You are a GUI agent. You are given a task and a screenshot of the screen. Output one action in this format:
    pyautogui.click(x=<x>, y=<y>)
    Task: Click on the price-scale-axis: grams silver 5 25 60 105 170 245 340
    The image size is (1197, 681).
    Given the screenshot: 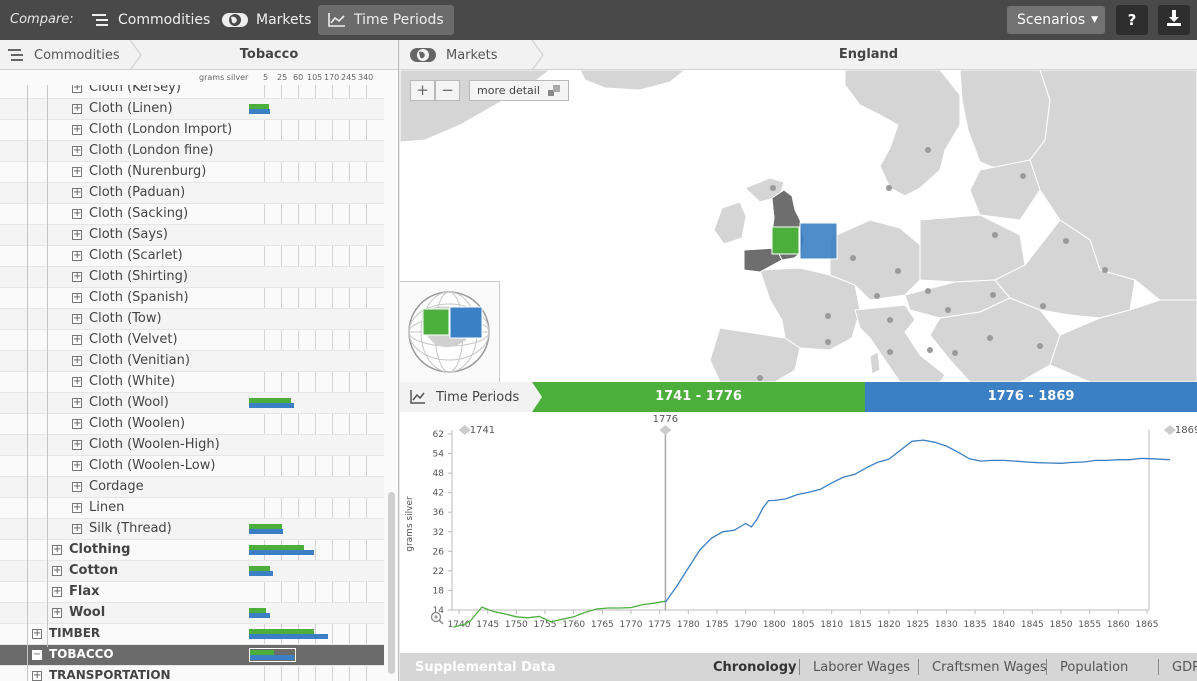 What is the action you would take?
    pyautogui.click(x=192, y=78)
    